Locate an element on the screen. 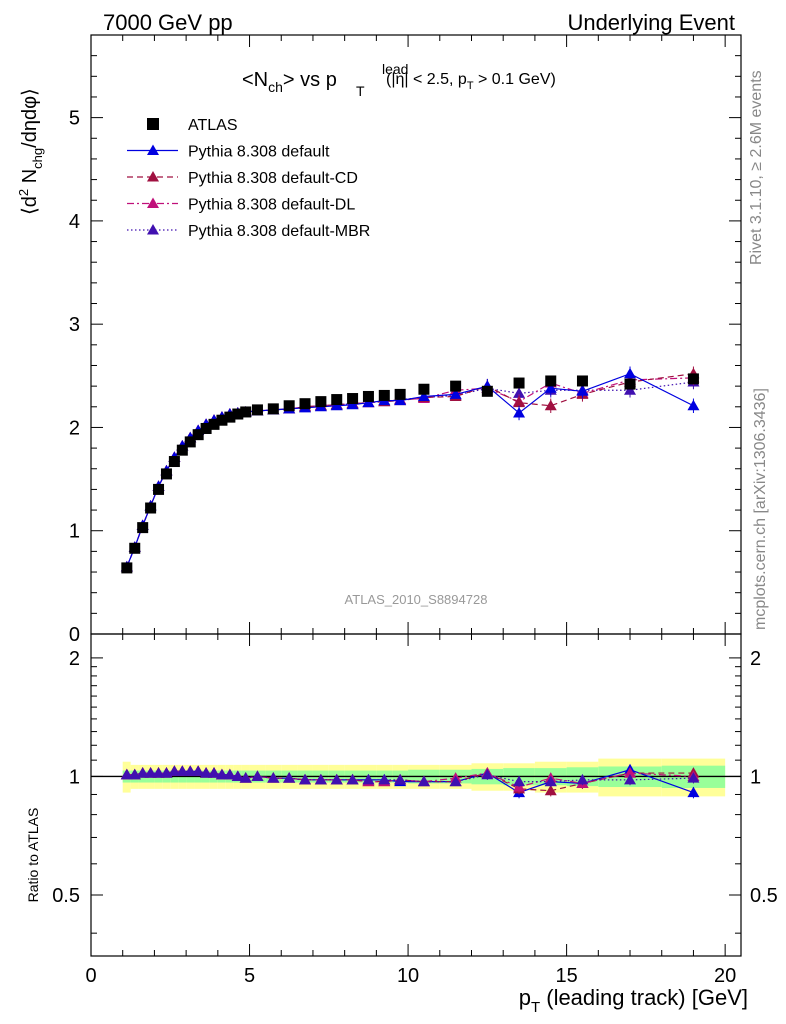 The width and height of the screenshot is (786, 1024). y-tick-label: 0.5 is located at coordinates (66, 896).